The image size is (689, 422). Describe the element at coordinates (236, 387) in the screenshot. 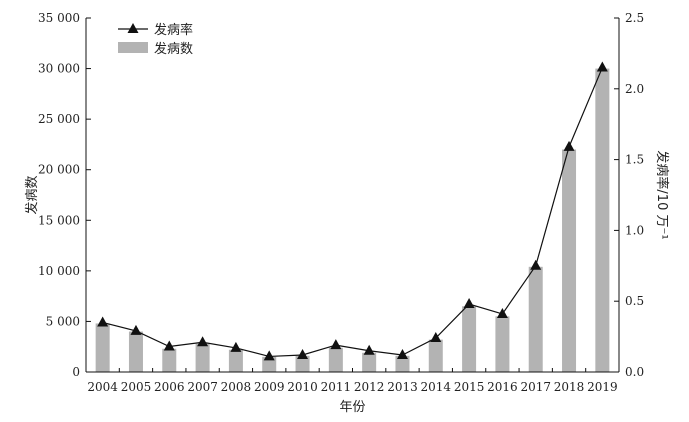

I see `x-tick-label: 2008` at that location.